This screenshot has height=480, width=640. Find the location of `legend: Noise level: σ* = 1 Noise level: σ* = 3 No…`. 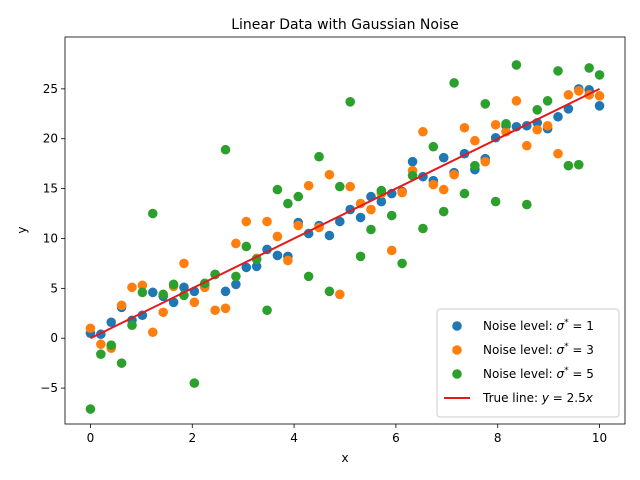

legend: Noise level: σ* = 1 Noise level: σ* = 3 No… is located at coordinates (528, 363).